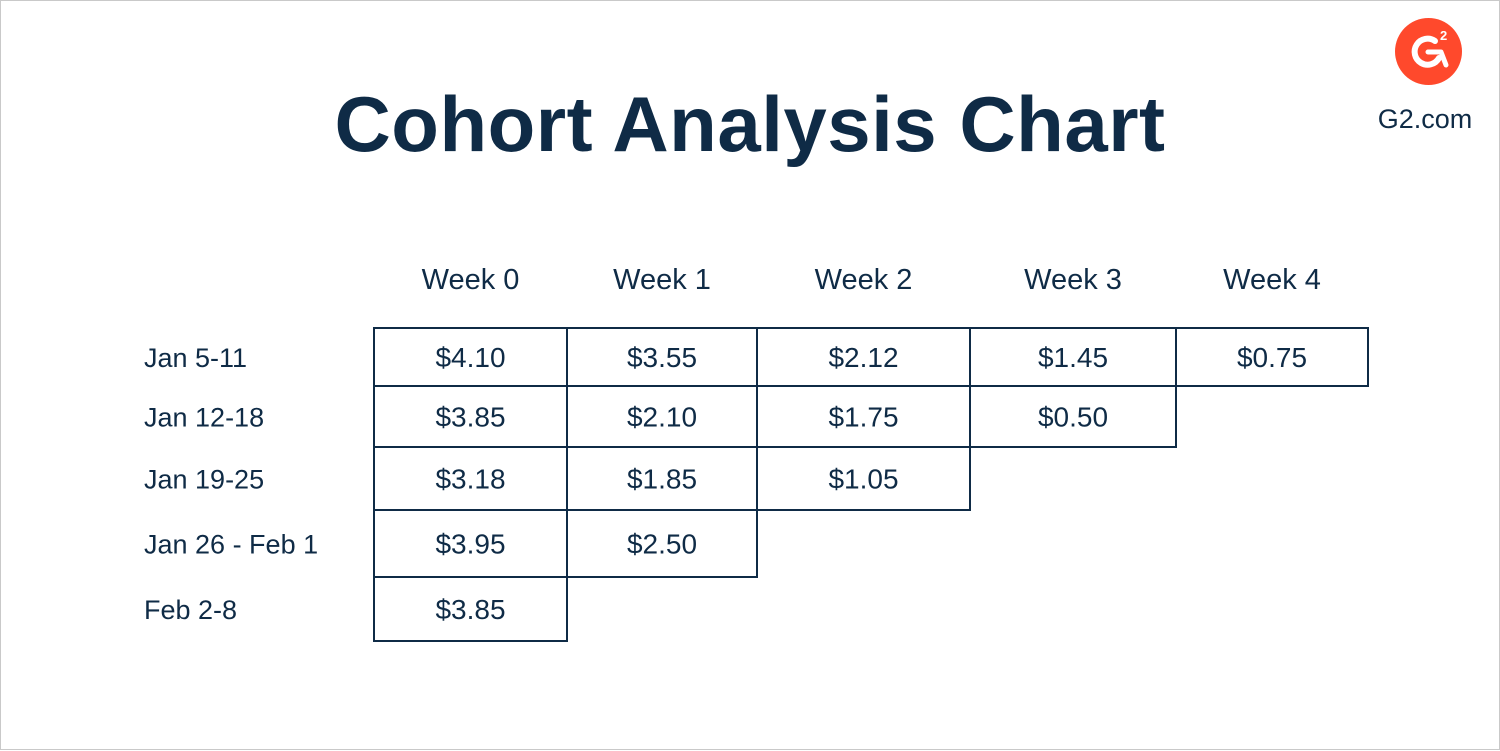 Image resolution: width=1500 pixels, height=751 pixels. I want to click on row-label: Feb 2-8, so click(190, 610).